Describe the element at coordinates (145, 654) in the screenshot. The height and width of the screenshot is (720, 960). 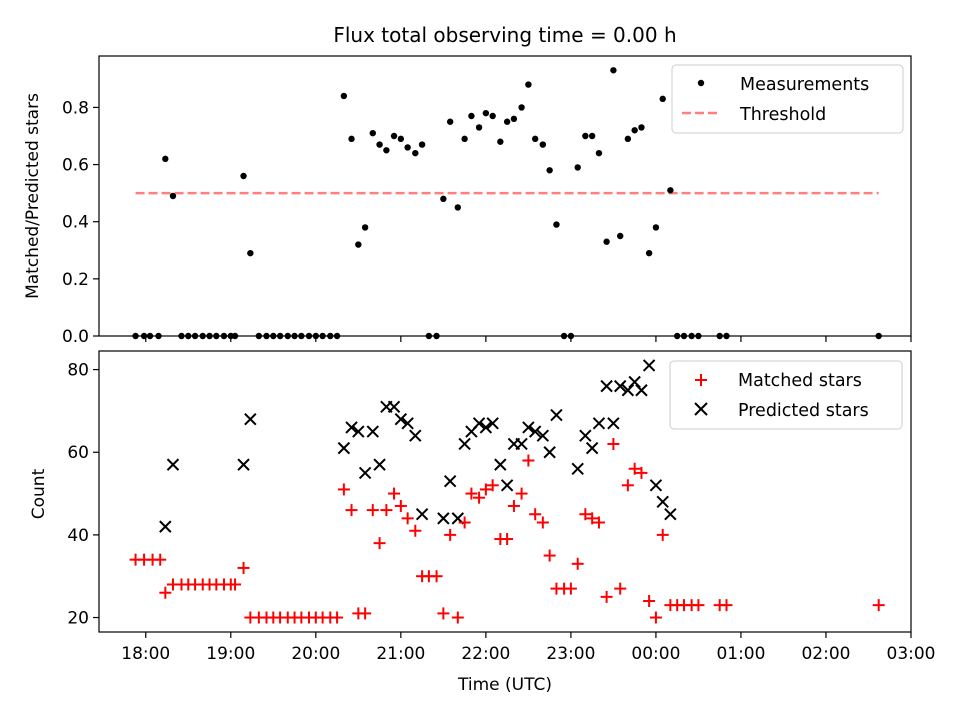
I see `x-tick-label: 18:00` at that location.